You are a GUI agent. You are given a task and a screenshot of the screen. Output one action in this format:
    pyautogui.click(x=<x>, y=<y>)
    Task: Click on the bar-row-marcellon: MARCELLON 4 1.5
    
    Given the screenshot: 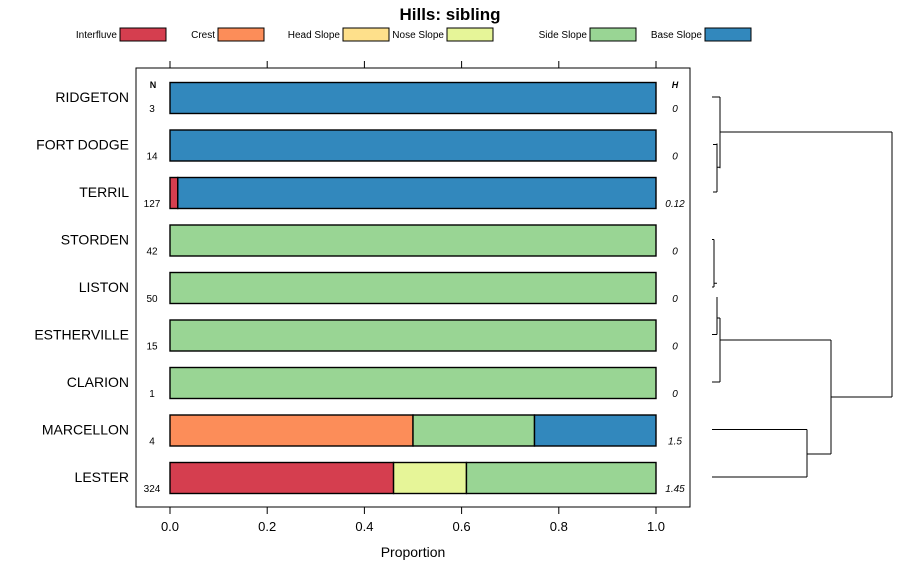 What is the action you would take?
    pyautogui.click(x=362, y=431)
    